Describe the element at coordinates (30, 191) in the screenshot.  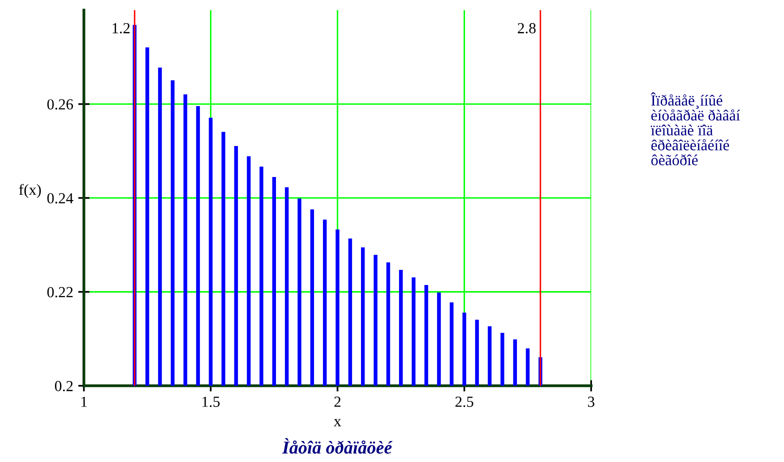
I see `y-axis-title: f(x)` at that location.